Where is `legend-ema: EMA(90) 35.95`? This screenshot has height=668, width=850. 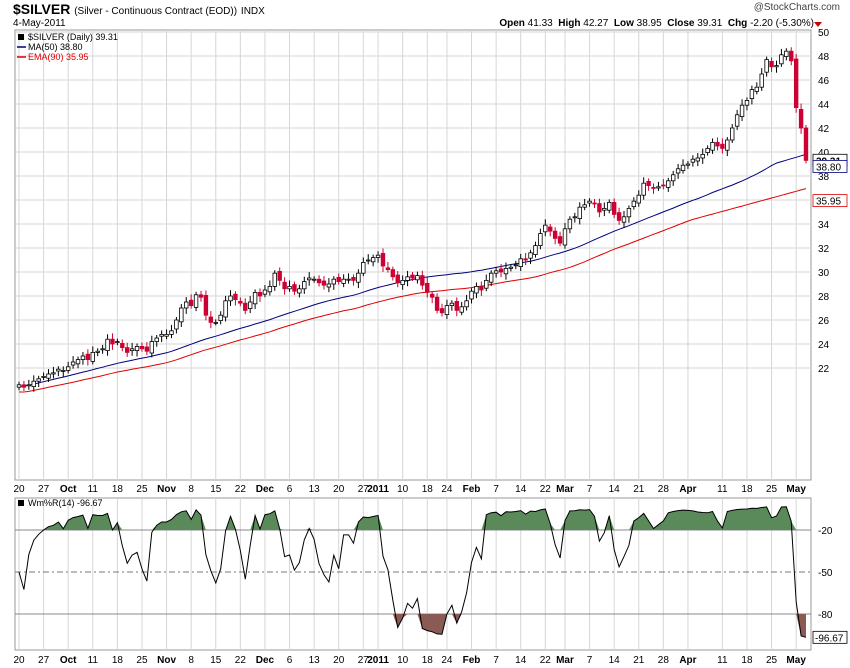 legend-ema: EMA(90) 35.95 is located at coordinates (58, 57).